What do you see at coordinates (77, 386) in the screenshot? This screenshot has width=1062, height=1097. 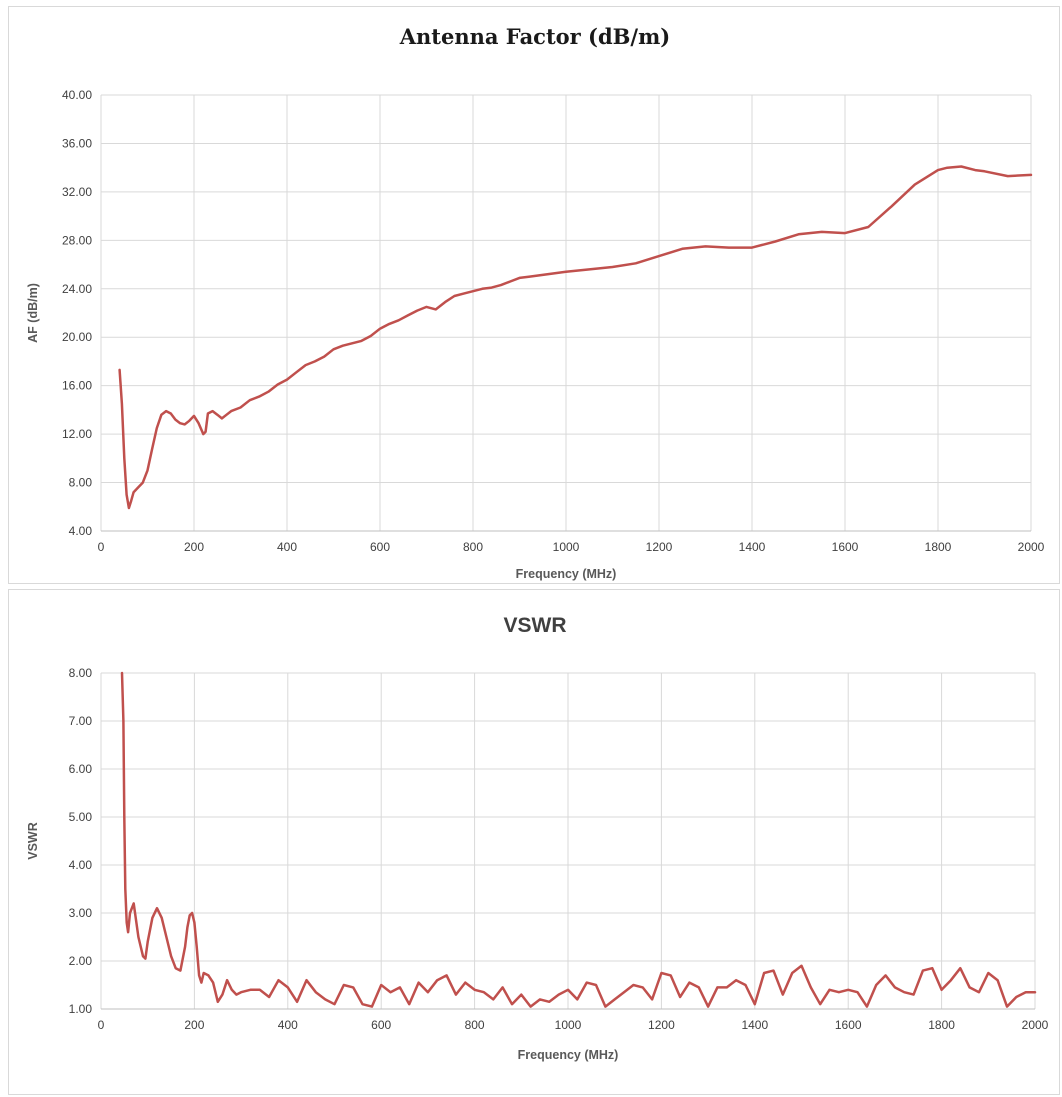 I see `af-y-tick-label: 16.00` at bounding box center [77, 386].